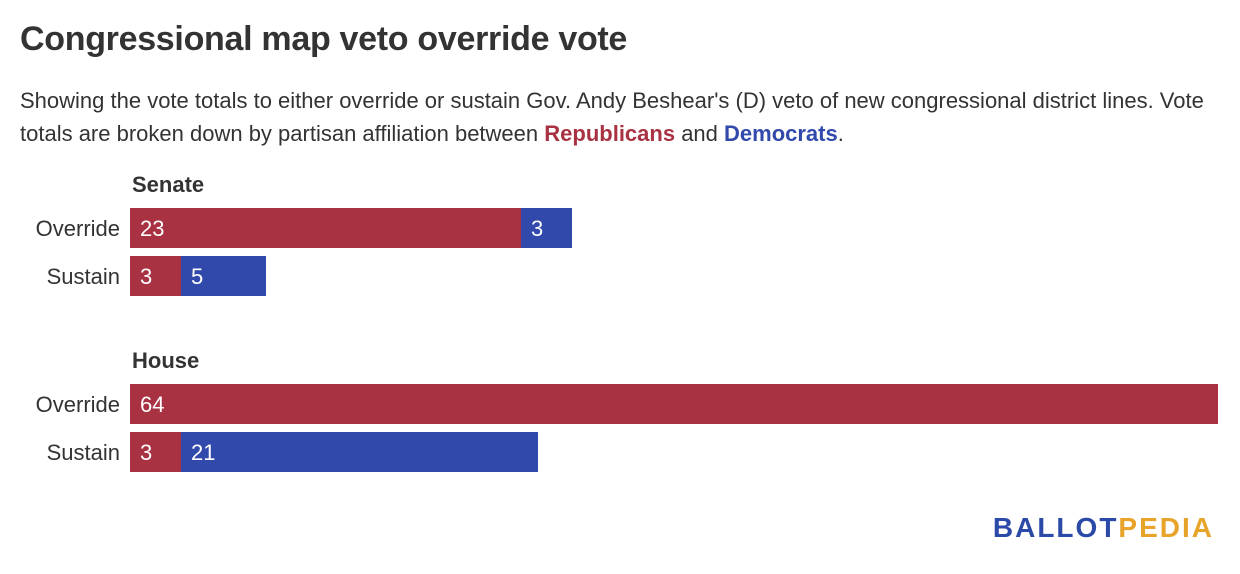 This screenshot has height=574, width=1240. What do you see at coordinates (325, 228) in the screenshot?
I see `senate-override-republicans-bar` at bounding box center [325, 228].